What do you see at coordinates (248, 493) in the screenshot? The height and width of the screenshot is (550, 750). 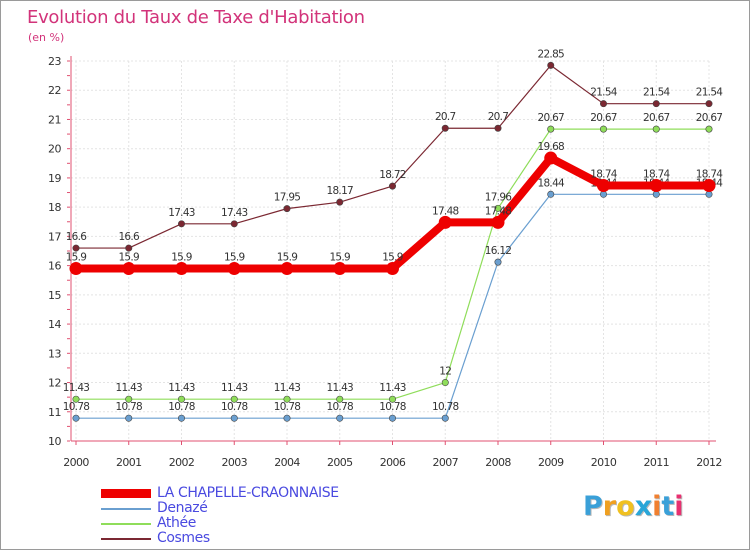 I see `legend-label: LA CHAPELLE-CRAONNAISE` at bounding box center [248, 493].